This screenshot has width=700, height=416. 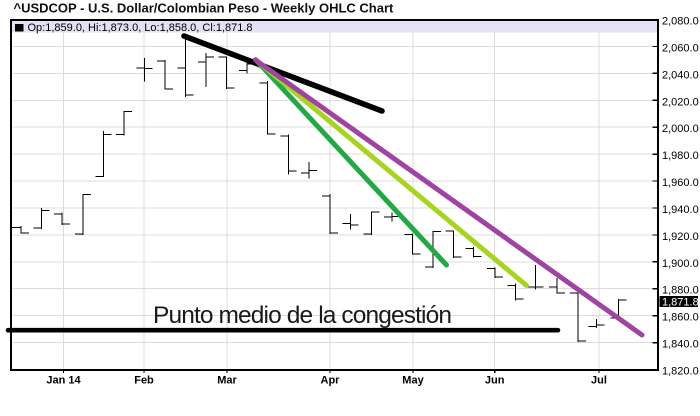 I want to click on svg-text: Punto medio de la congestión, so click(x=302, y=315).